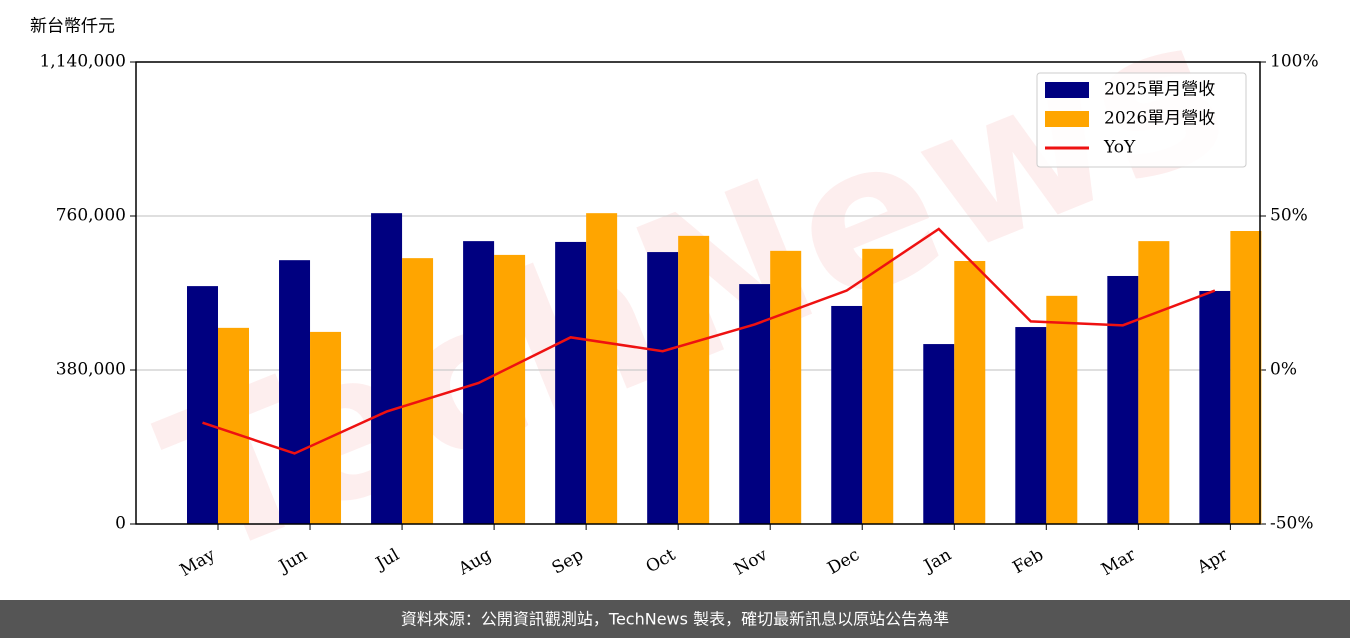 This screenshot has width=1350, height=638. Describe the element at coordinates (1292, 524) in the screenshot. I see `y2-tick-label: -50%` at that location.